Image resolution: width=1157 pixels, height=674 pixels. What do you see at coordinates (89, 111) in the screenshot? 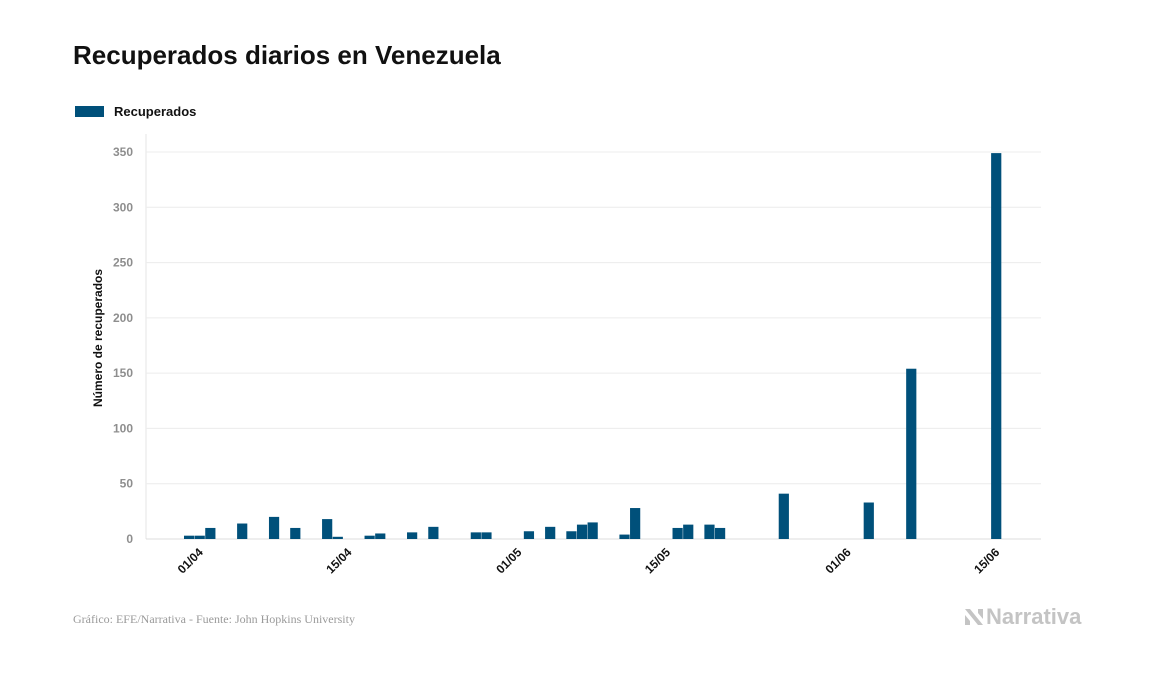
I see `legend-swatch` at bounding box center [89, 111].